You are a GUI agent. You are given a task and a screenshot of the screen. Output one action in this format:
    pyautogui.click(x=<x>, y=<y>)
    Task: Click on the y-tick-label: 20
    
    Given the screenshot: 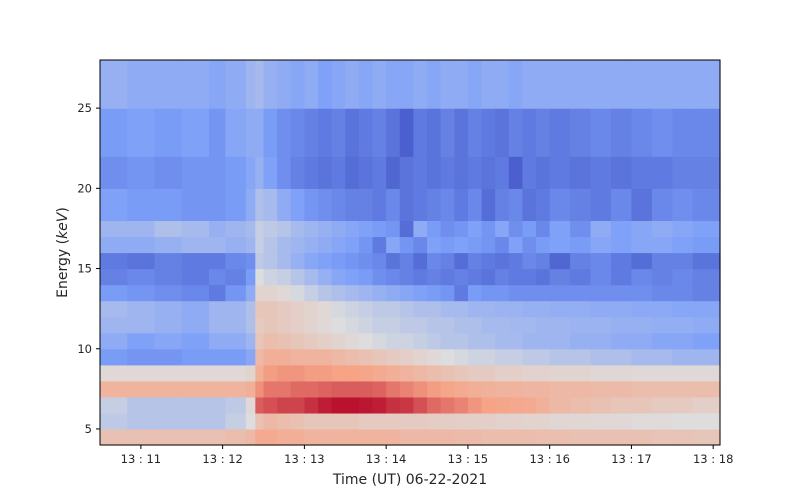 What is the action you would take?
    pyautogui.click(x=84, y=188)
    